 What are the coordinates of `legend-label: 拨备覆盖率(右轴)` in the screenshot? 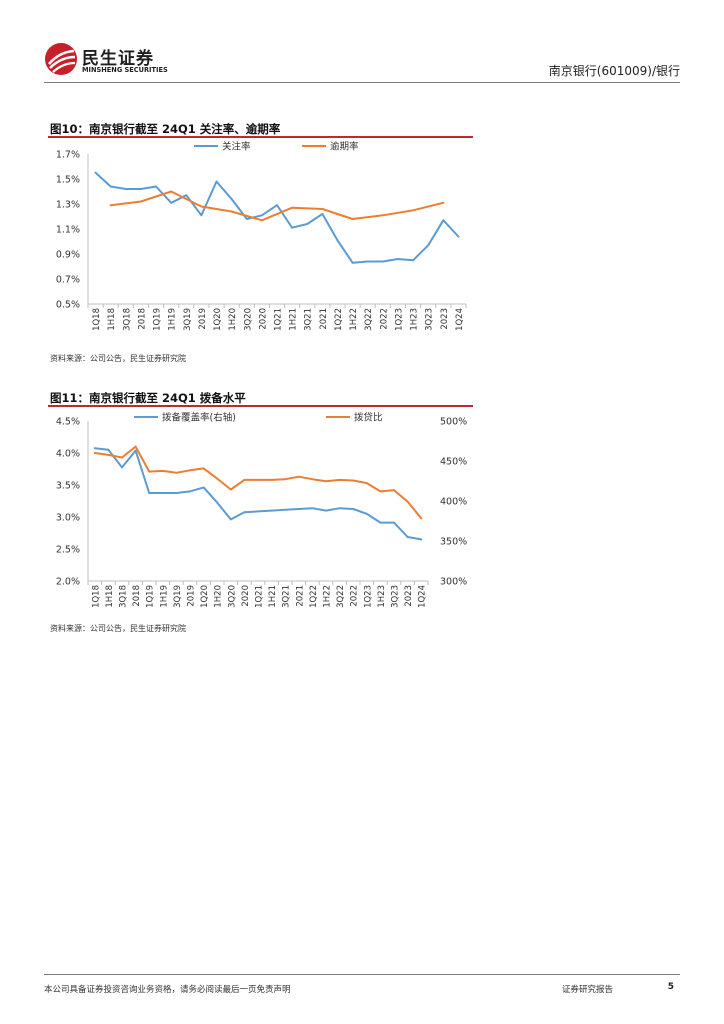 It's located at (199, 418).